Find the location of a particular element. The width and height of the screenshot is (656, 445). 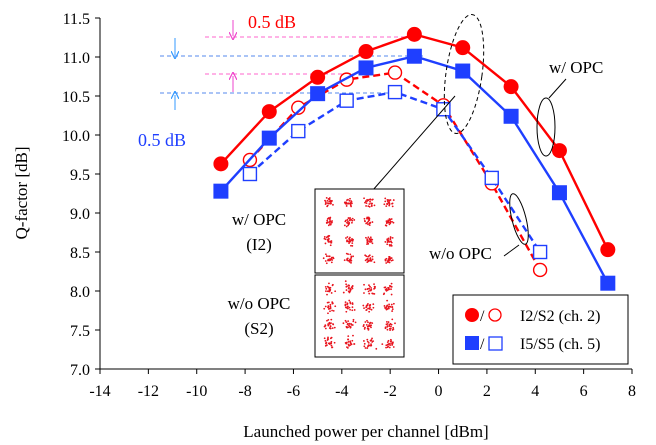

with-opc-ellipse is located at coordinates (546, 127).